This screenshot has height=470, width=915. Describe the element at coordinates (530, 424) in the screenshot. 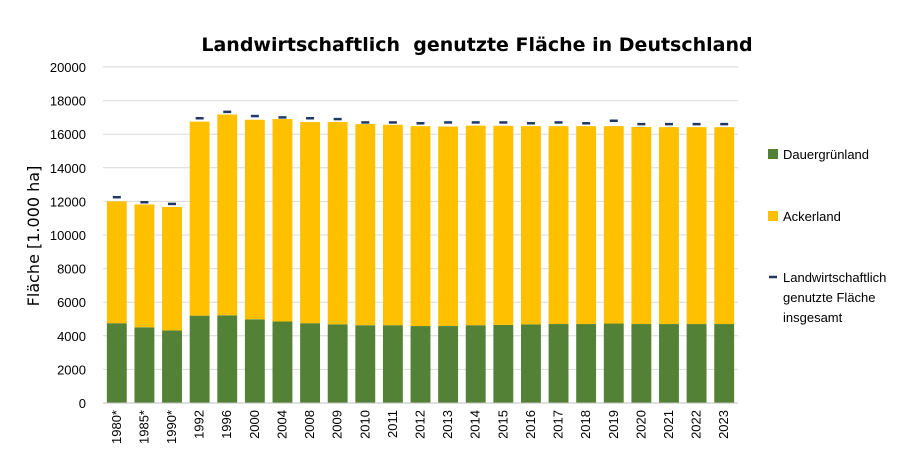

I see `x-tick-label: 2016` at that location.